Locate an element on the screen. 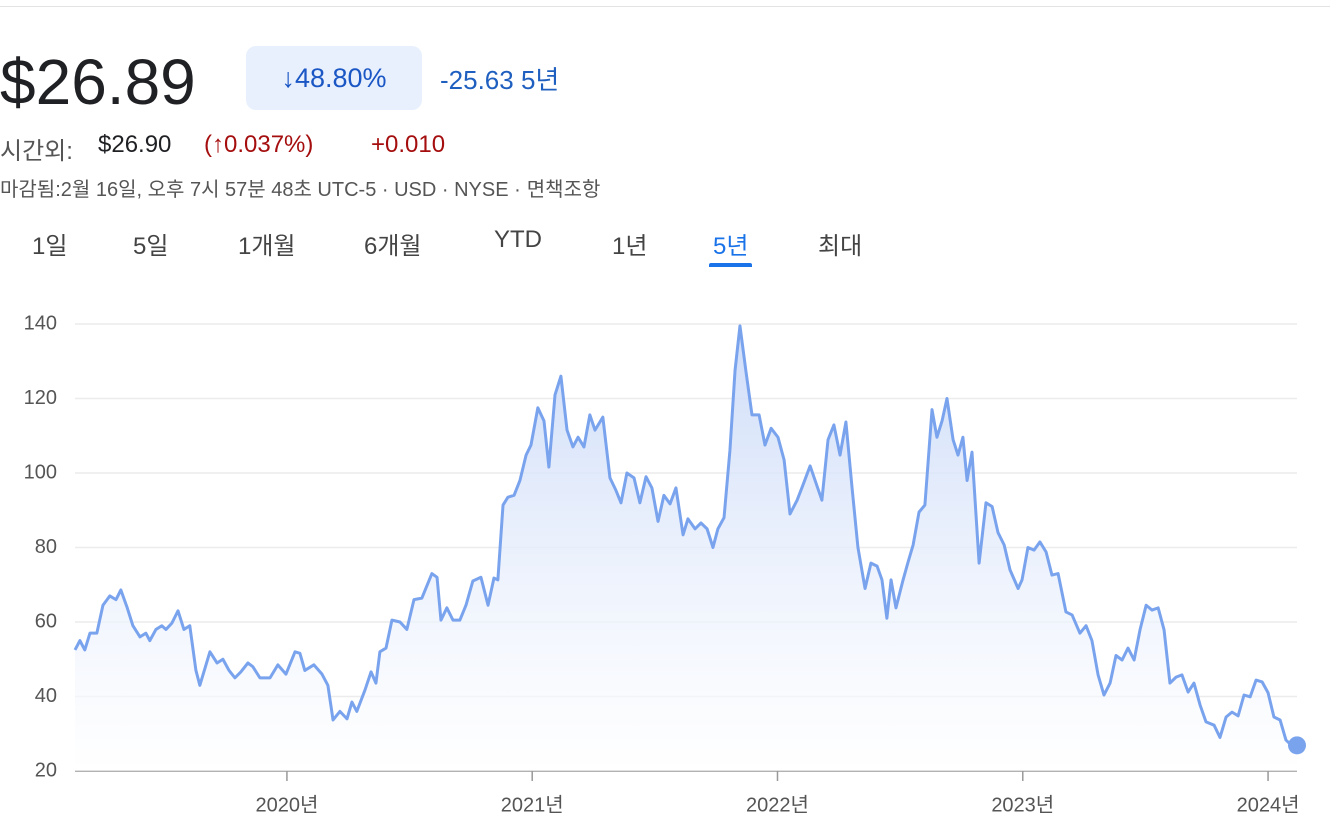 This screenshot has width=1330, height=832. x-tick-label: 2020년 is located at coordinates (286, 804).